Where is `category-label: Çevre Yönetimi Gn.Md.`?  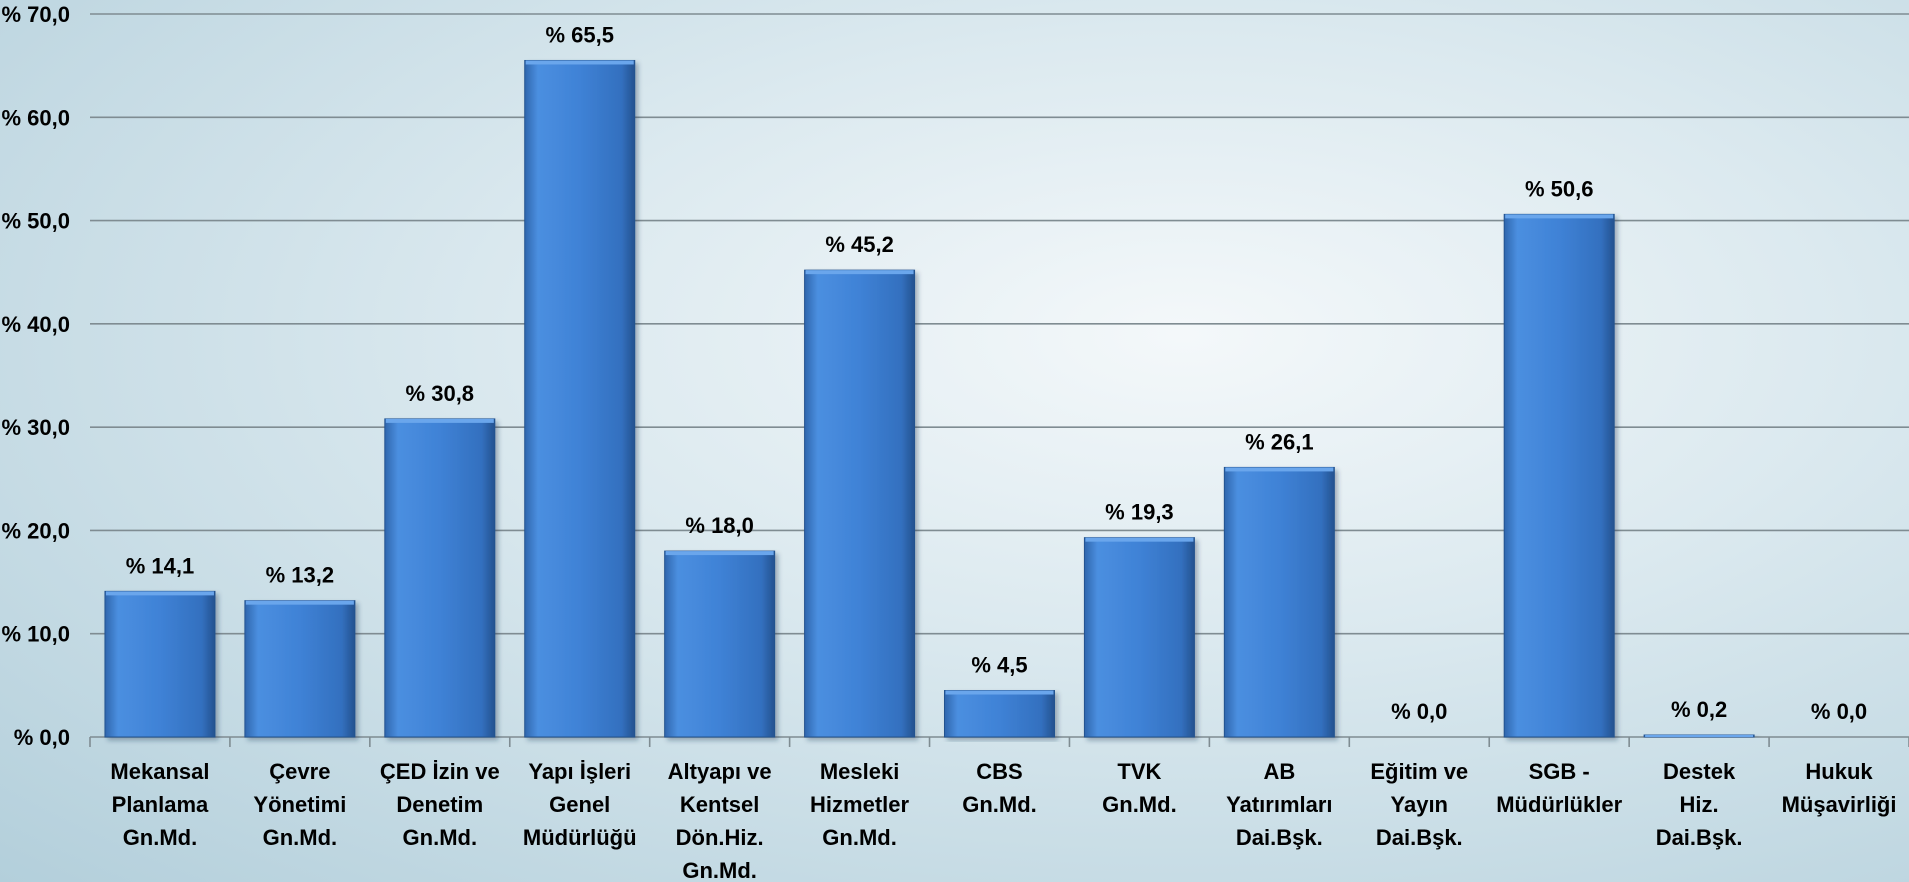
category-label: Çevre Yönetimi Gn.Md. is located at coordinates (299, 804).